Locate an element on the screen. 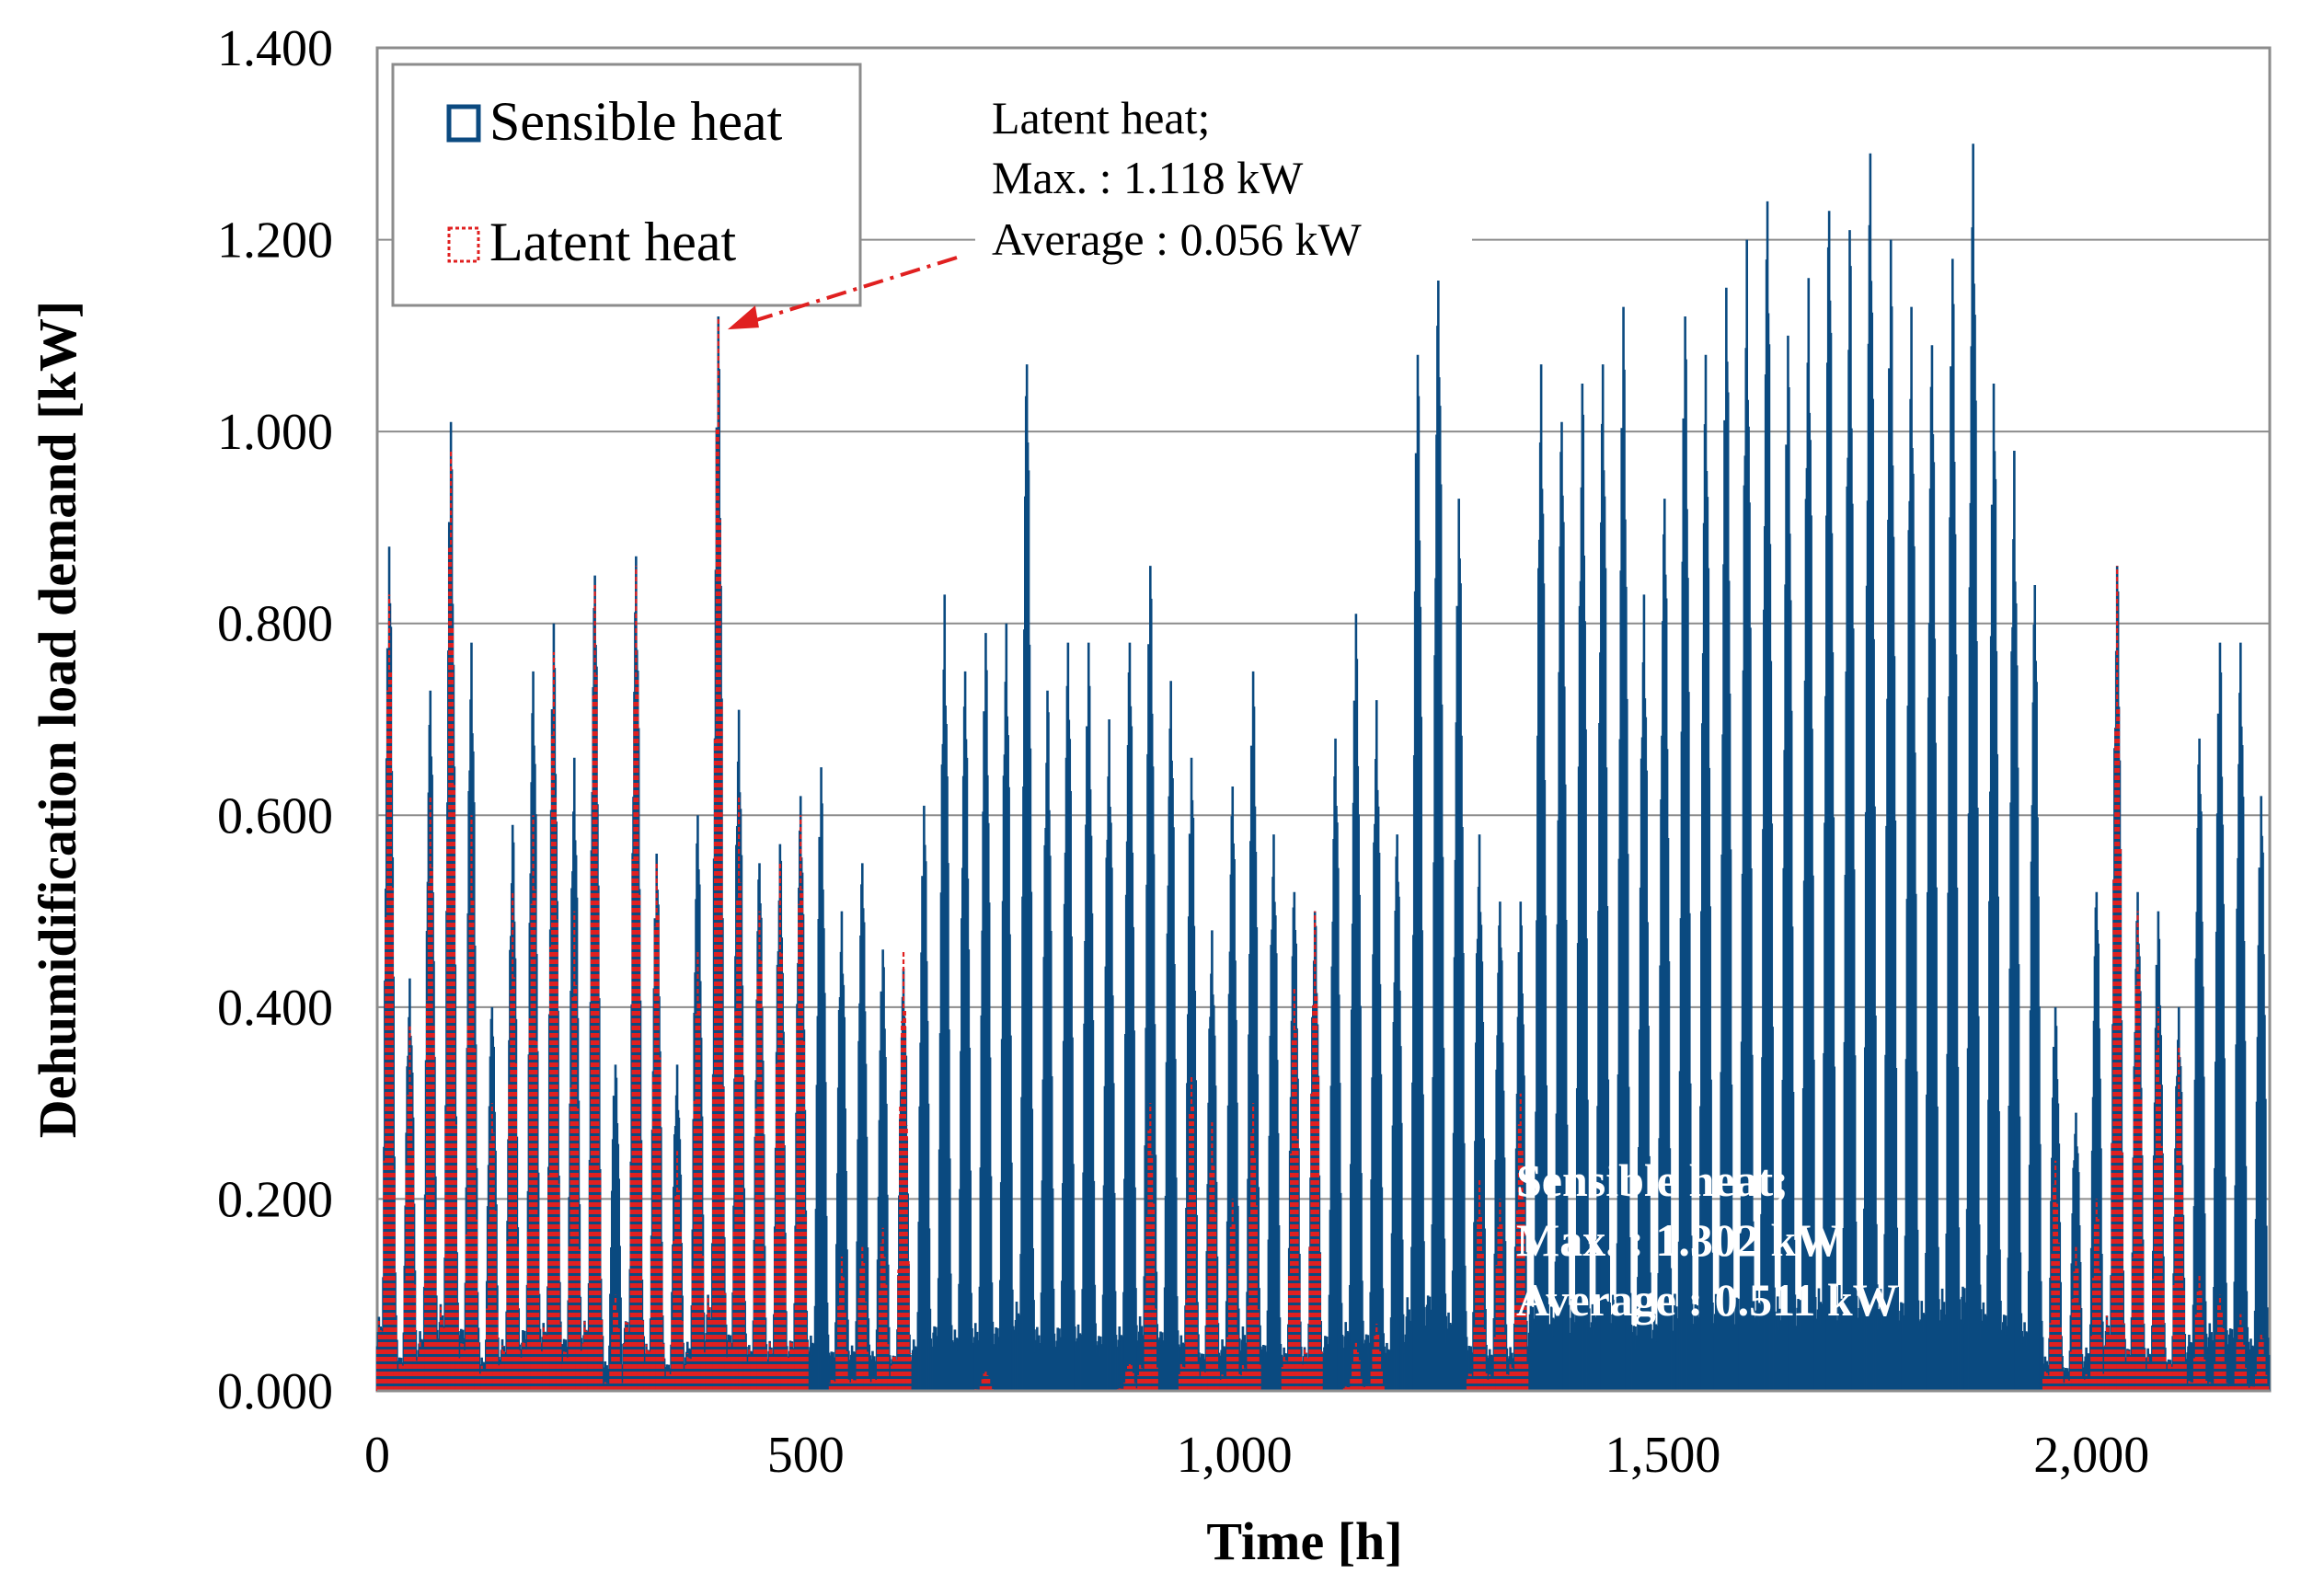 The width and height of the screenshot is (2301, 1596). y-tick-label: 1.200 is located at coordinates (275, 241).